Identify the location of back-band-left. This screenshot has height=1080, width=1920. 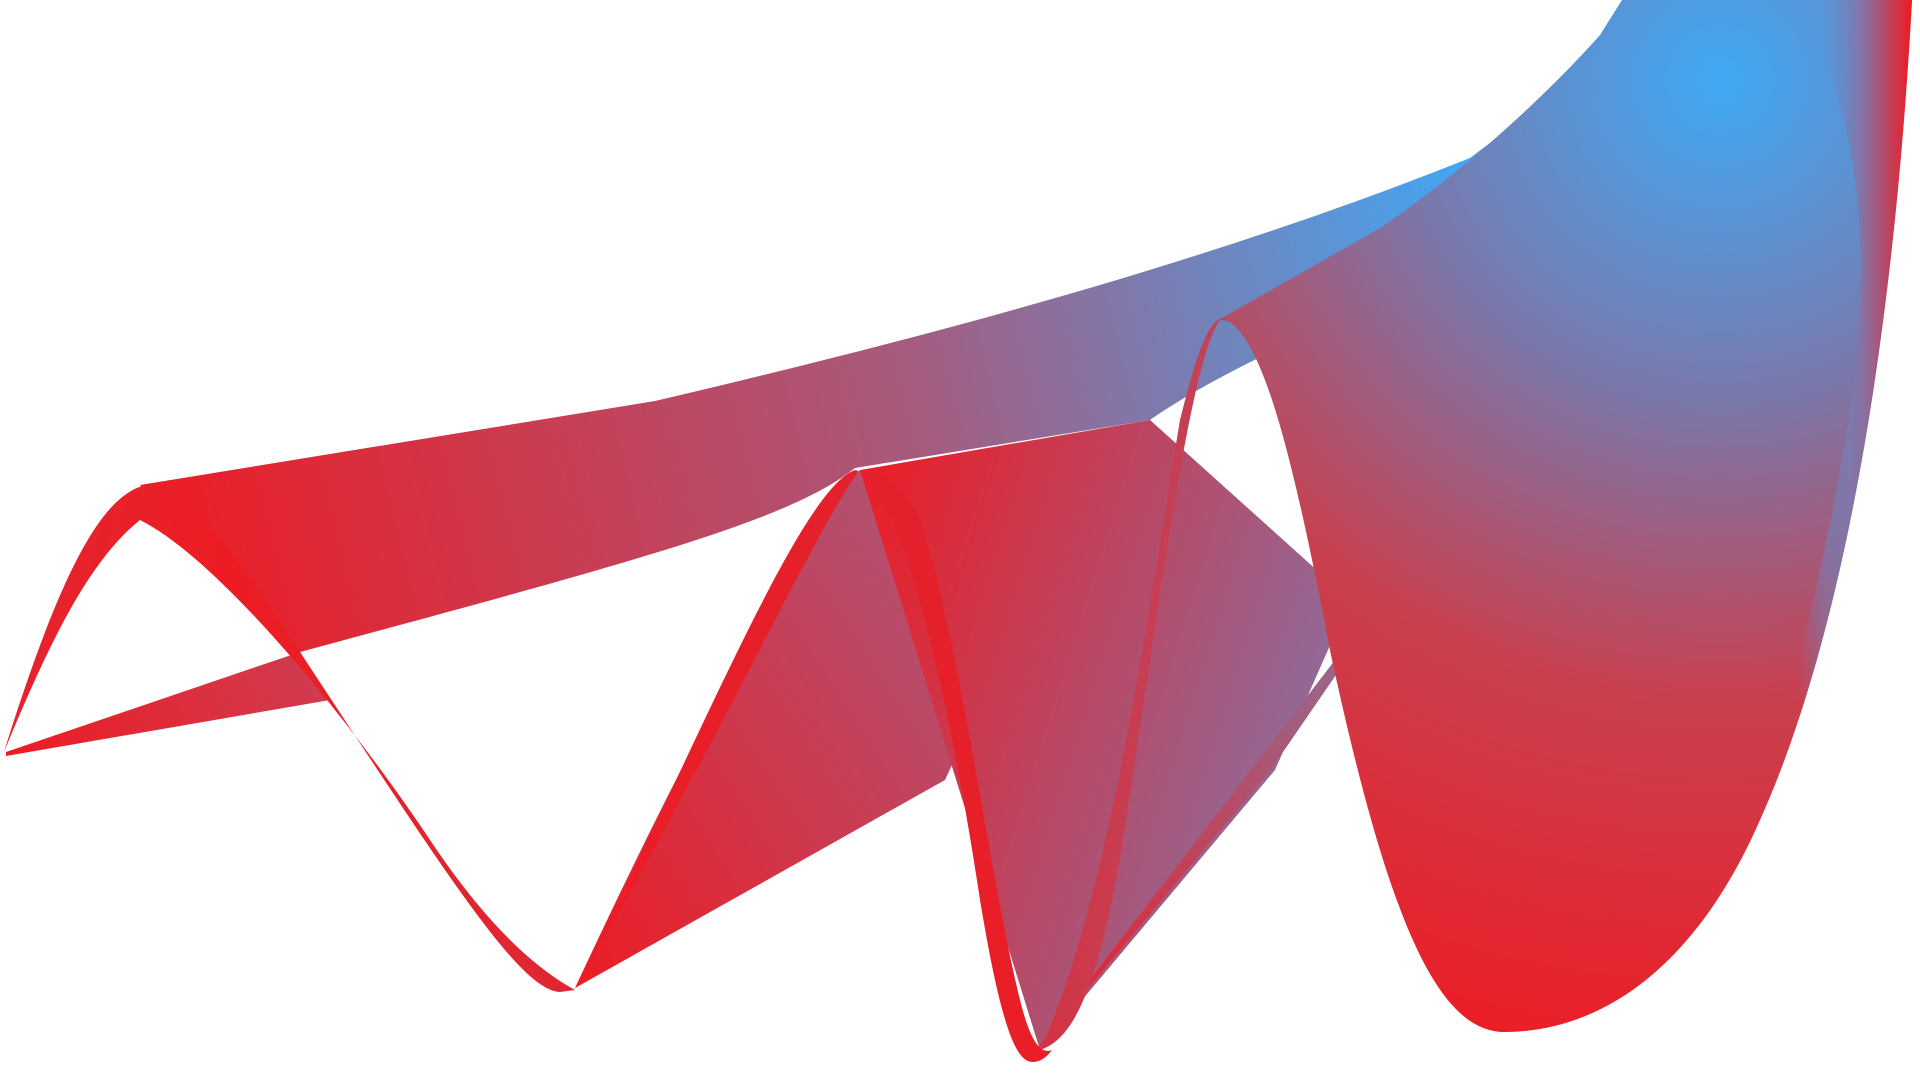
(168, 704).